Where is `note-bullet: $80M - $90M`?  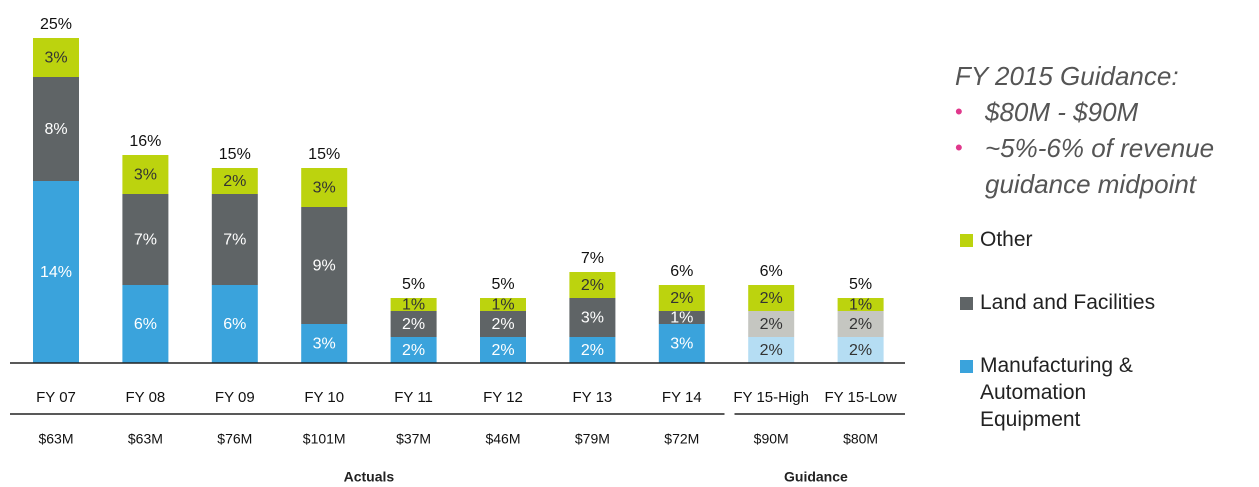
note-bullet: $80M - $90M is located at coordinates (1105, 112).